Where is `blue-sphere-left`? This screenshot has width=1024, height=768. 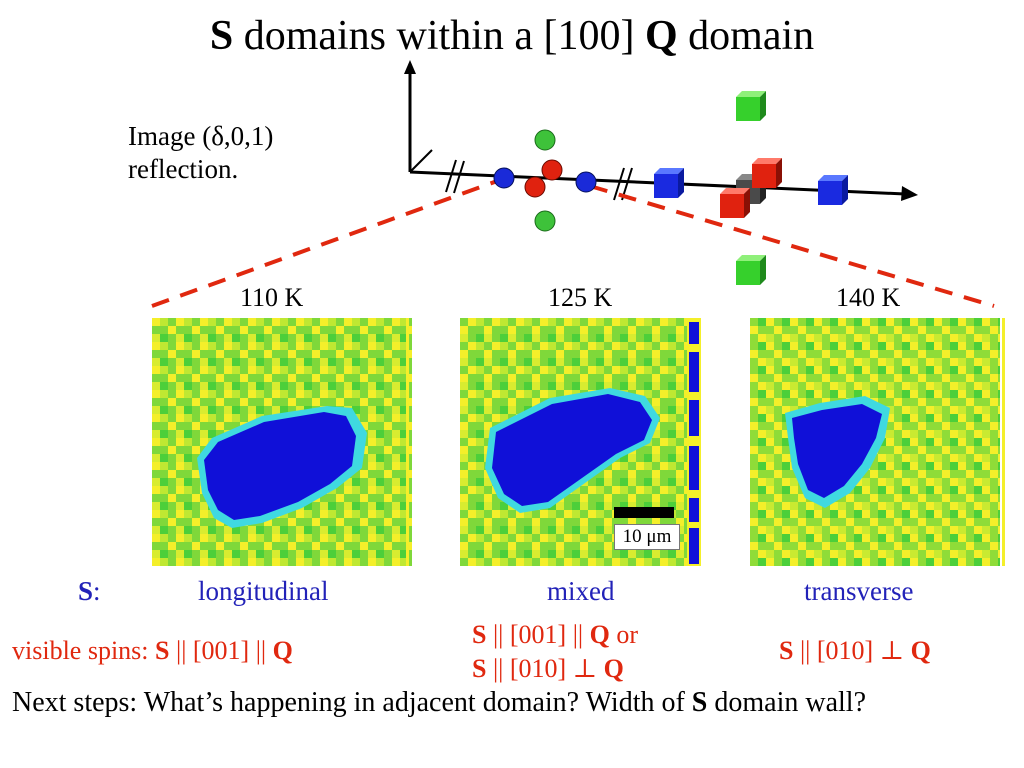
blue-sphere-left is located at coordinates (504, 178).